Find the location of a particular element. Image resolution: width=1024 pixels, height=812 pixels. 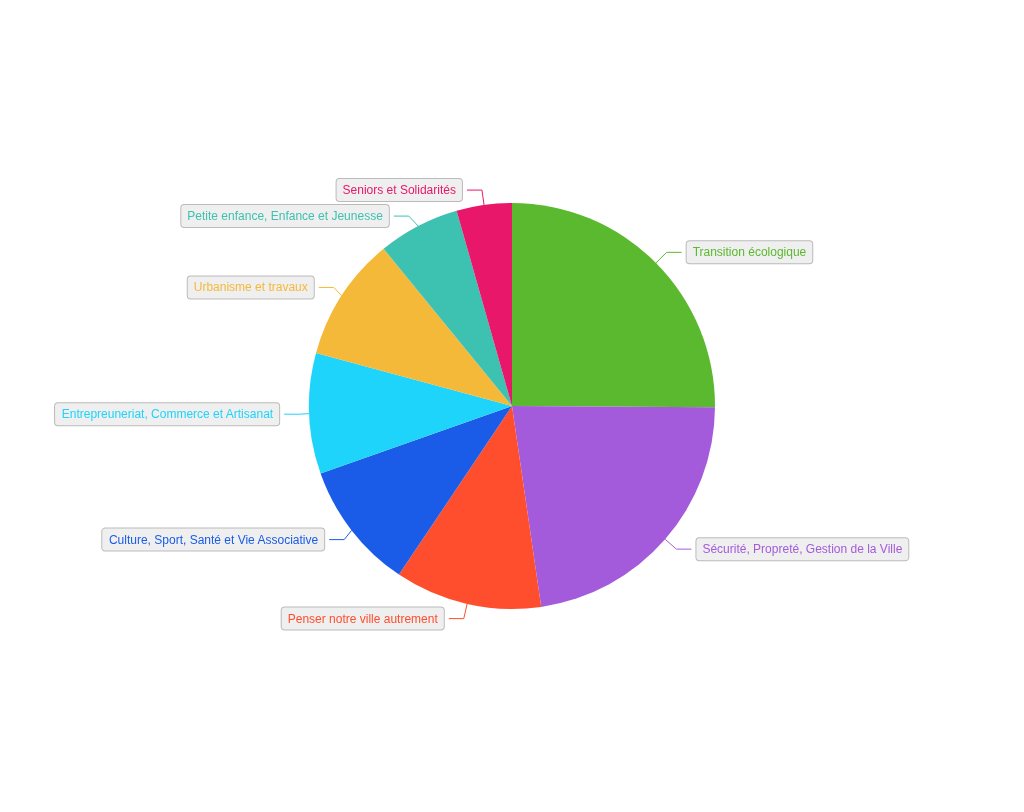

slice-label: Seniors et Solidarités is located at coordinates (399, 190).